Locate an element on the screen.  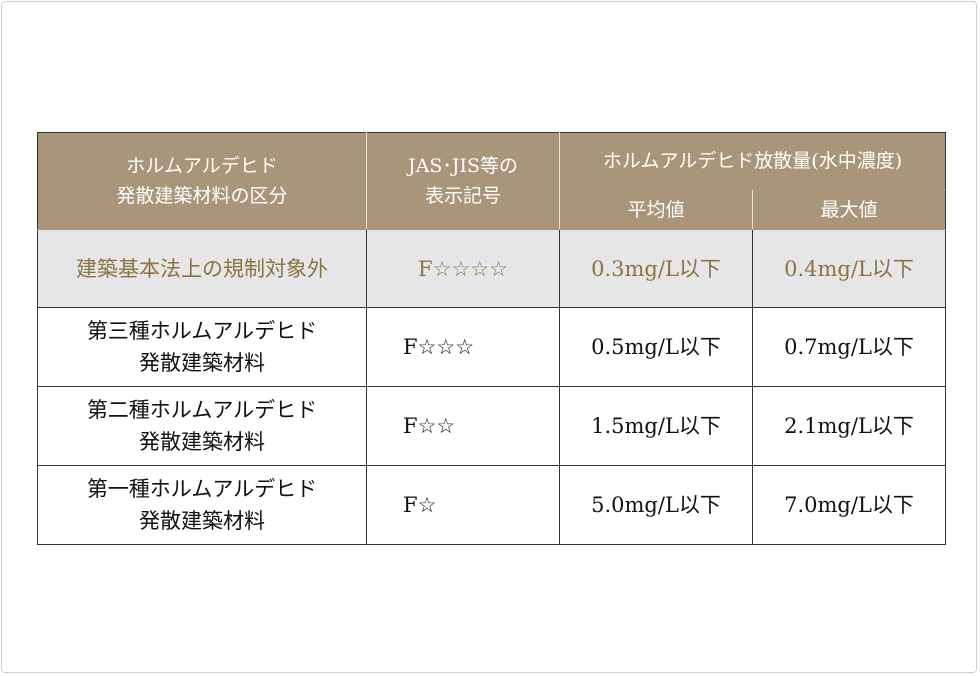
row-category: 建築基本法上の規制対象外 is located at coordinates (202, 268).